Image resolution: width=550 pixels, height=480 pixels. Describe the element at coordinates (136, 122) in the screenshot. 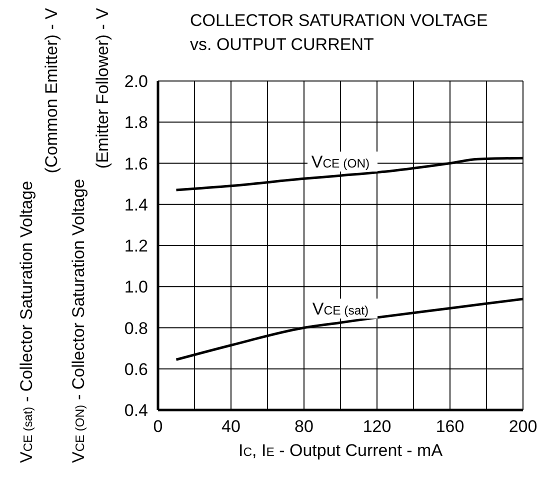

I see `y-tick-label: 1.8` at that location.